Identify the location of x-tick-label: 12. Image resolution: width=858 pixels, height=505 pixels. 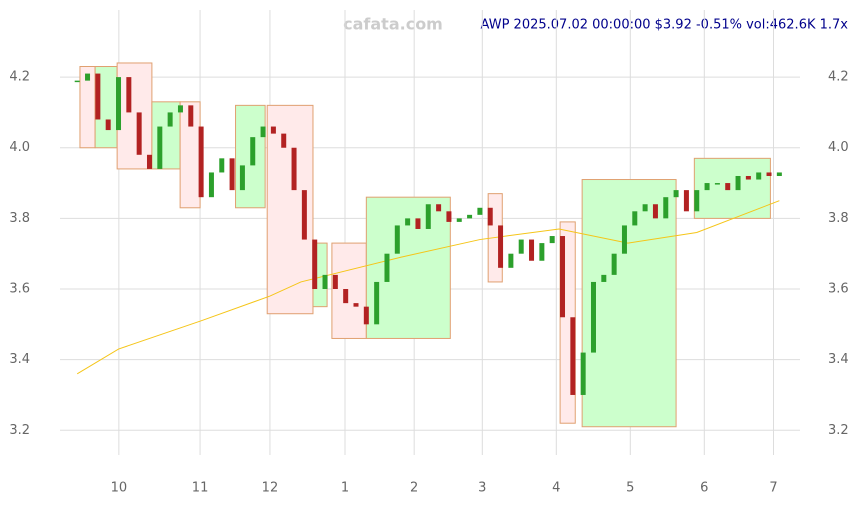
(270, 488).